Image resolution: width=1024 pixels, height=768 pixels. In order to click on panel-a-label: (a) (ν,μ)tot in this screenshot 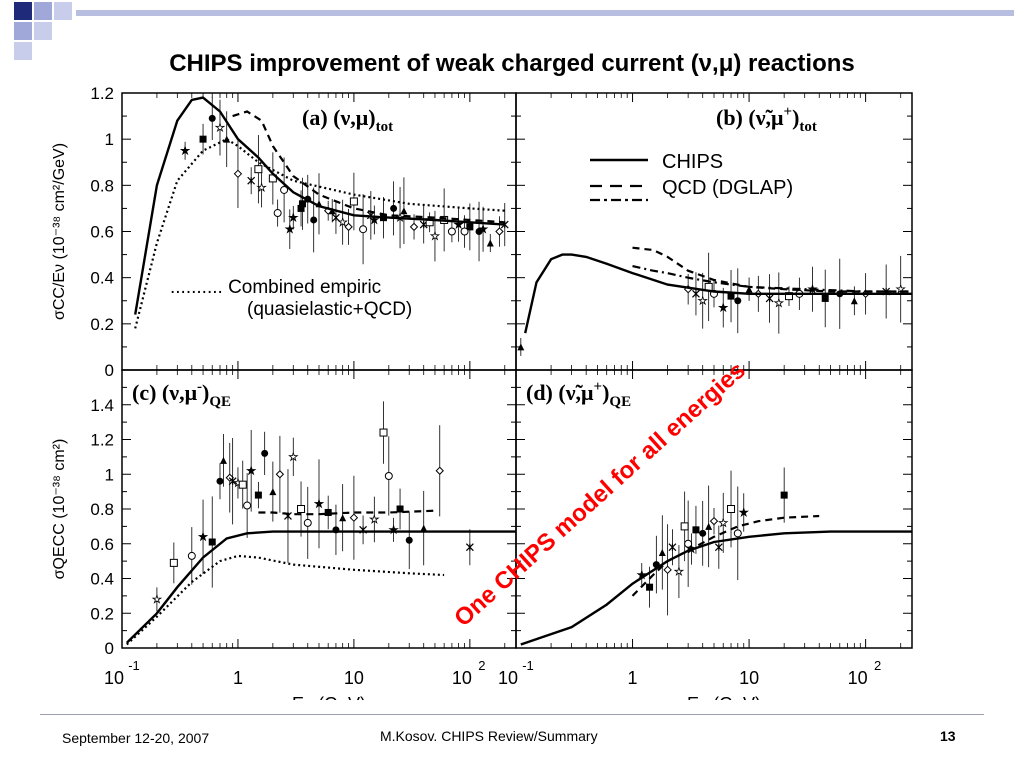, I will do `click(347, 120)`.